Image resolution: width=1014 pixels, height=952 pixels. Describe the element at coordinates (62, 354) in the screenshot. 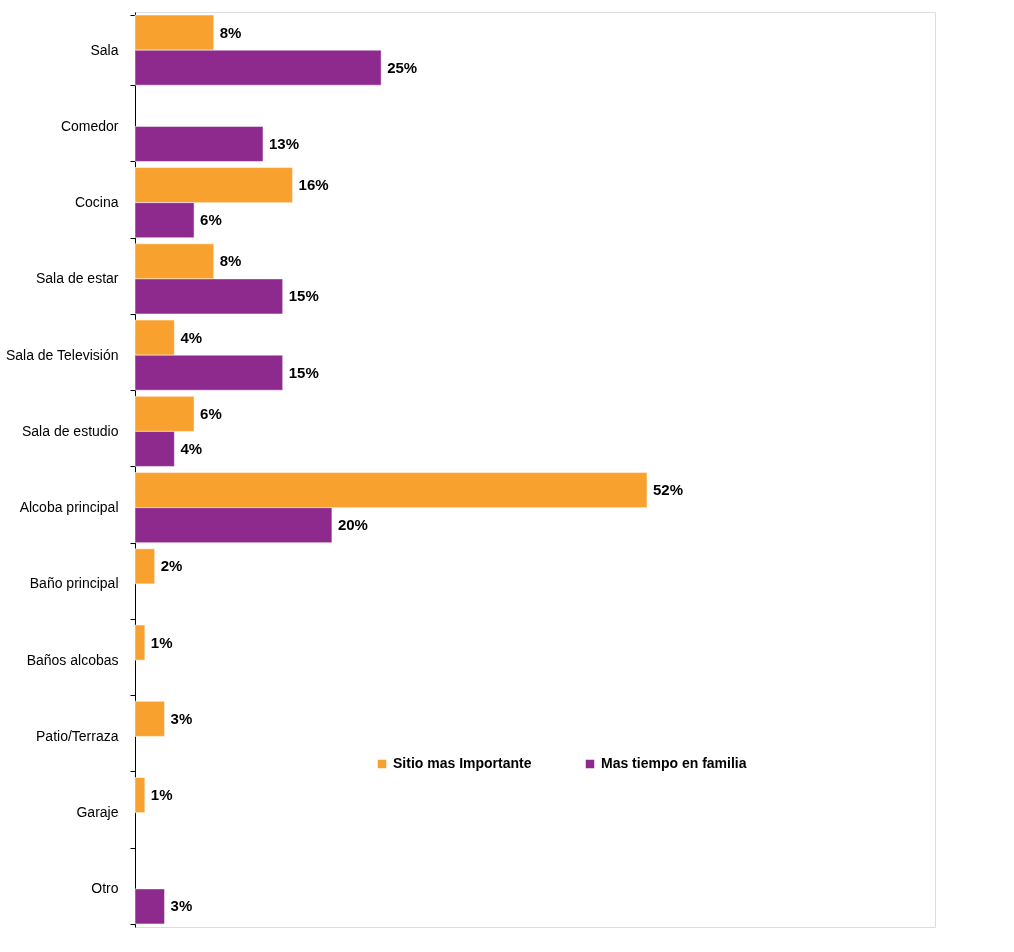

I see `y-tick-label: Sala de Televisión` at that location.